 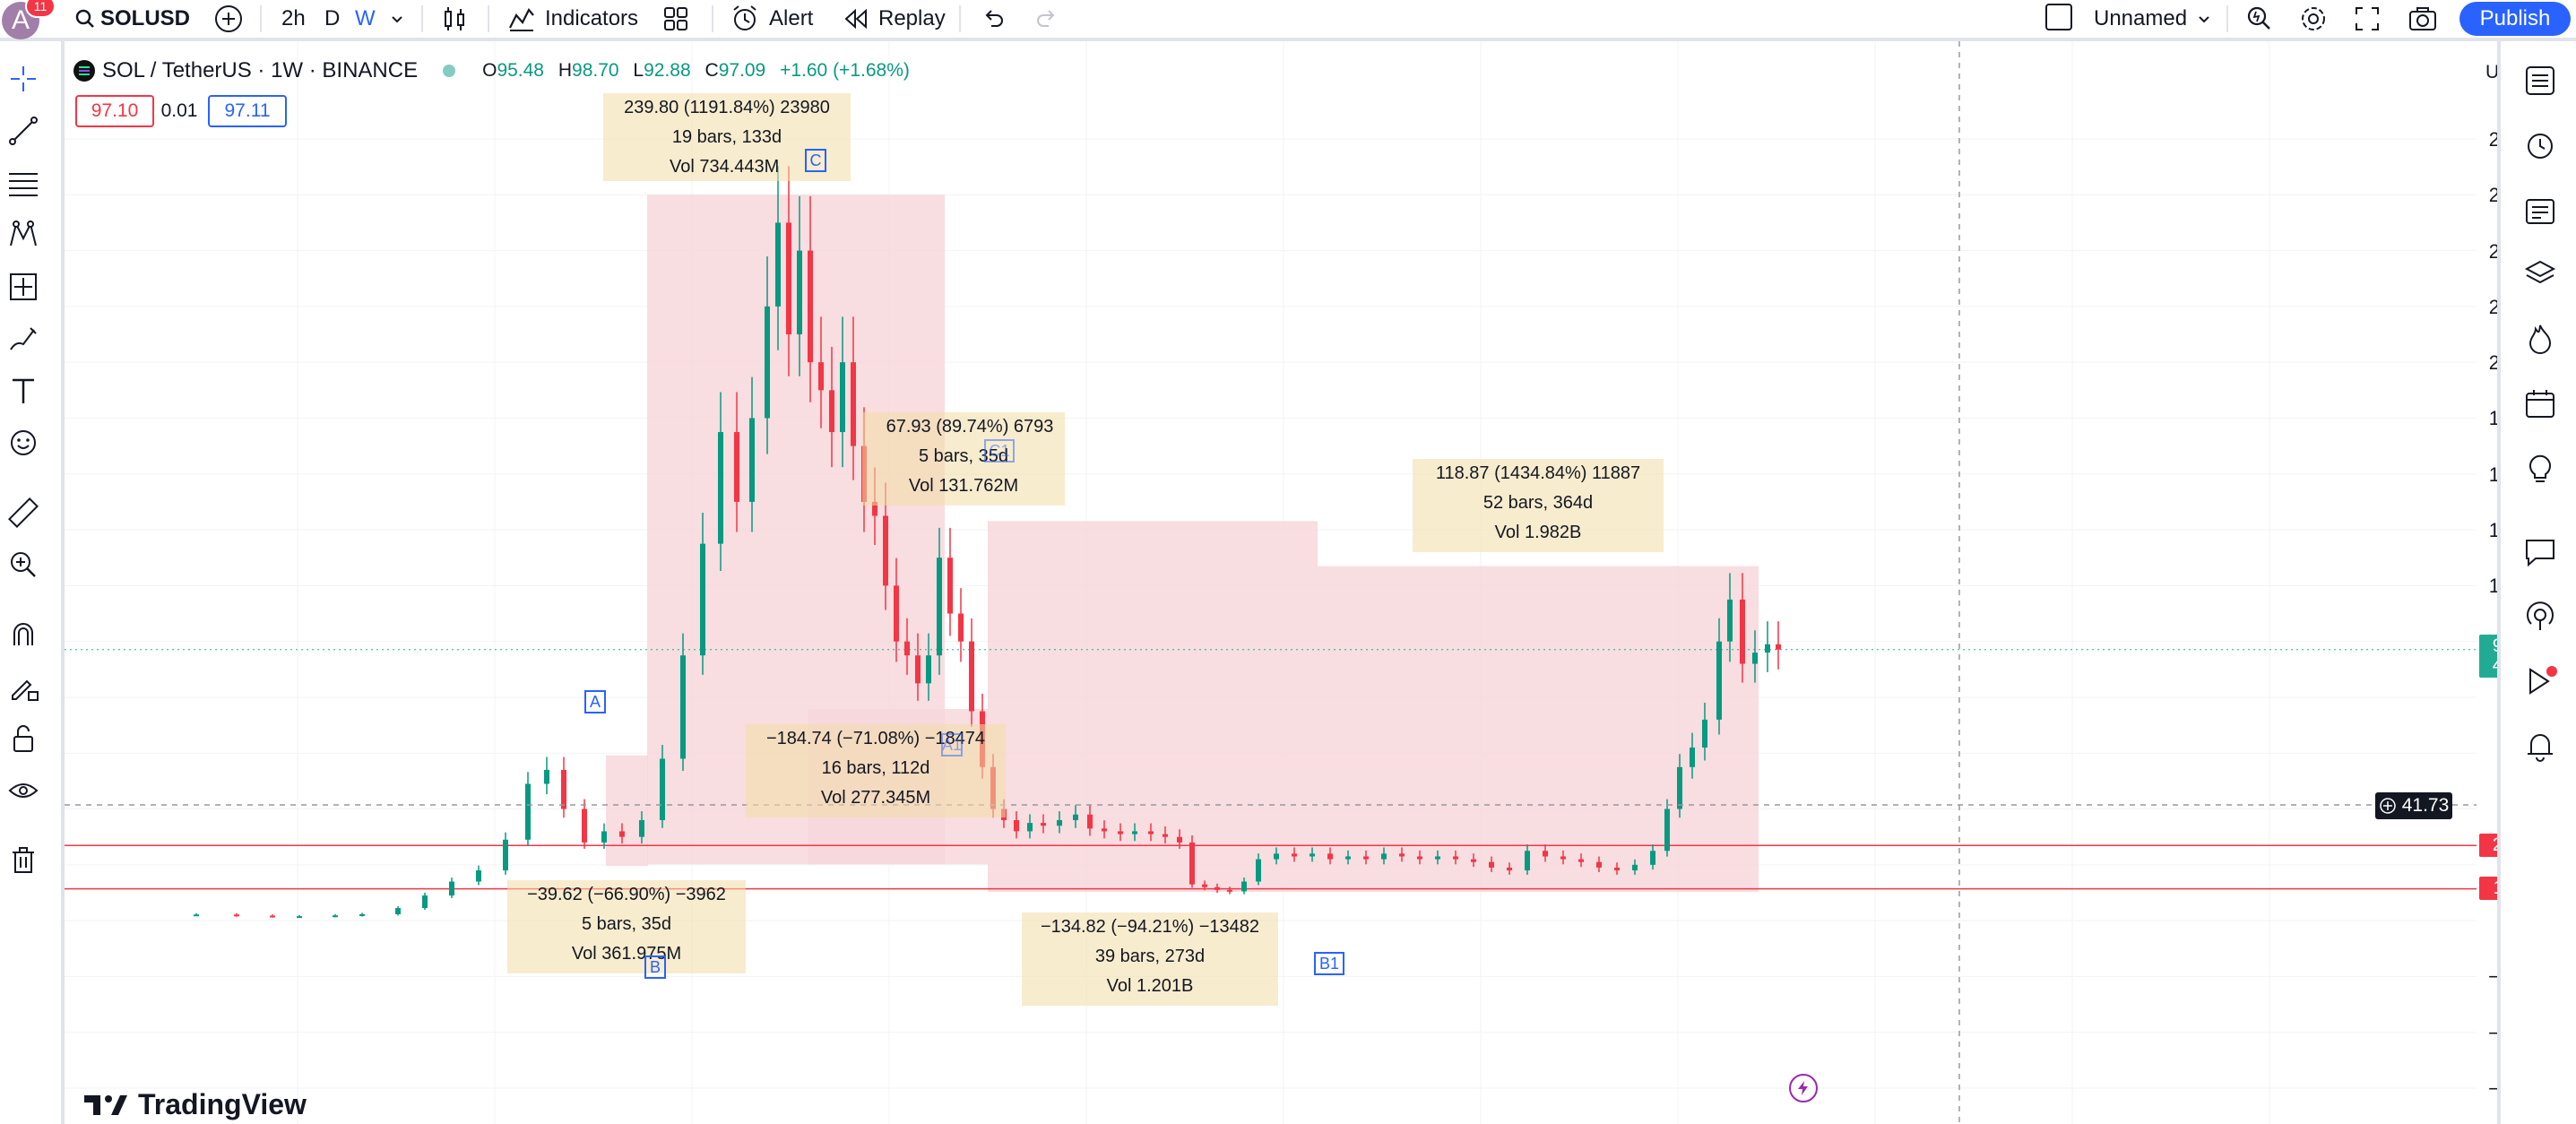 I want to click on point-label-c1: C1, so click(x=999, y=451).